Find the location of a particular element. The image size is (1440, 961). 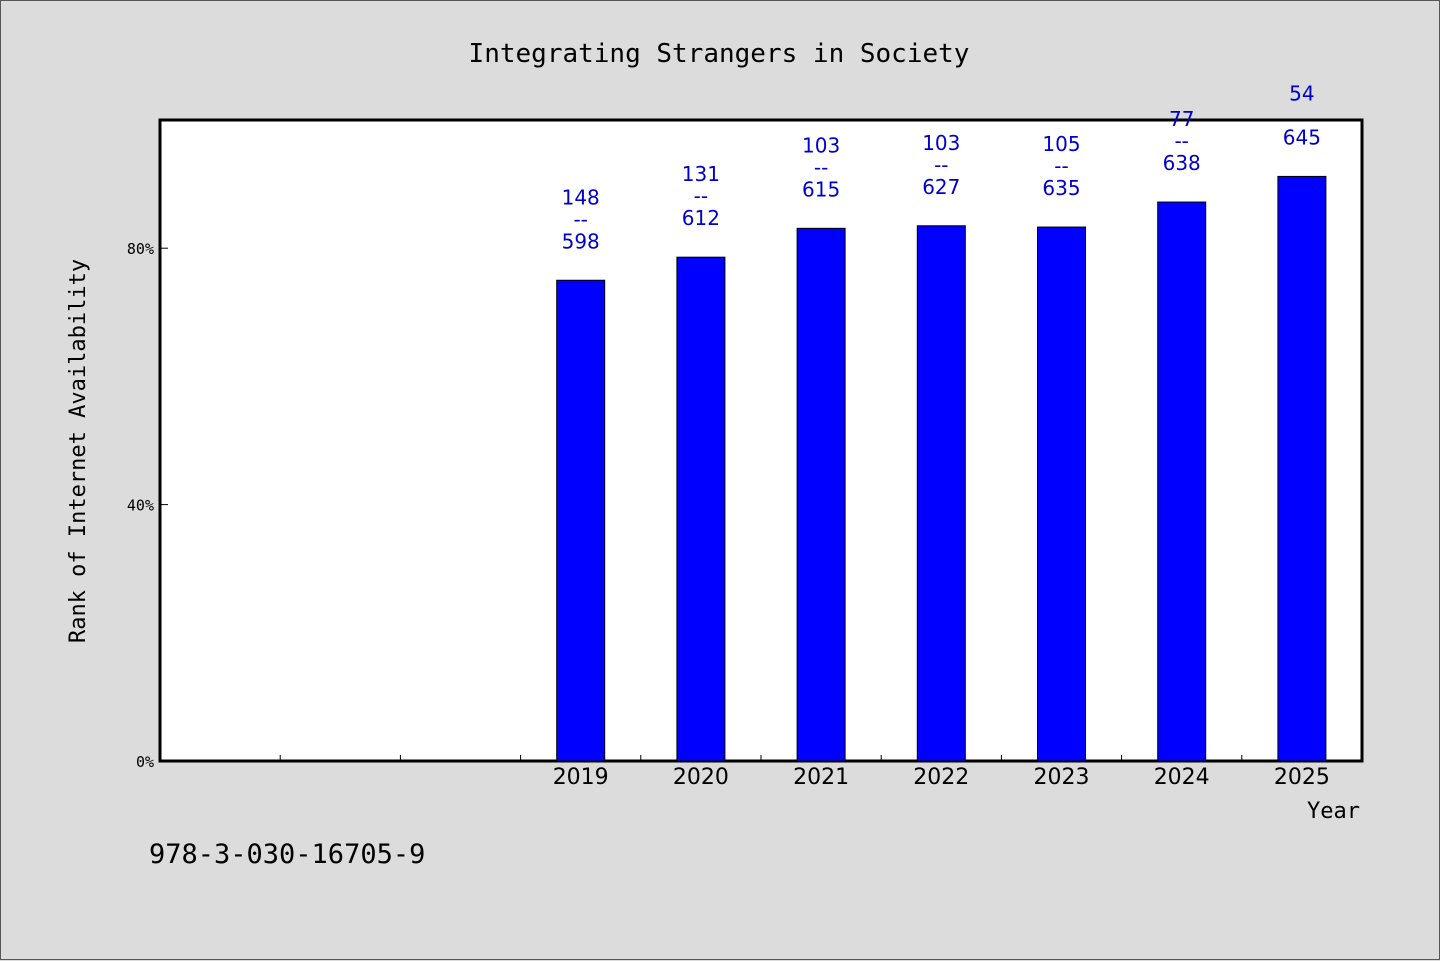

y-axis-title: Rank of Internet Availability is located at coordinates (78, 451).